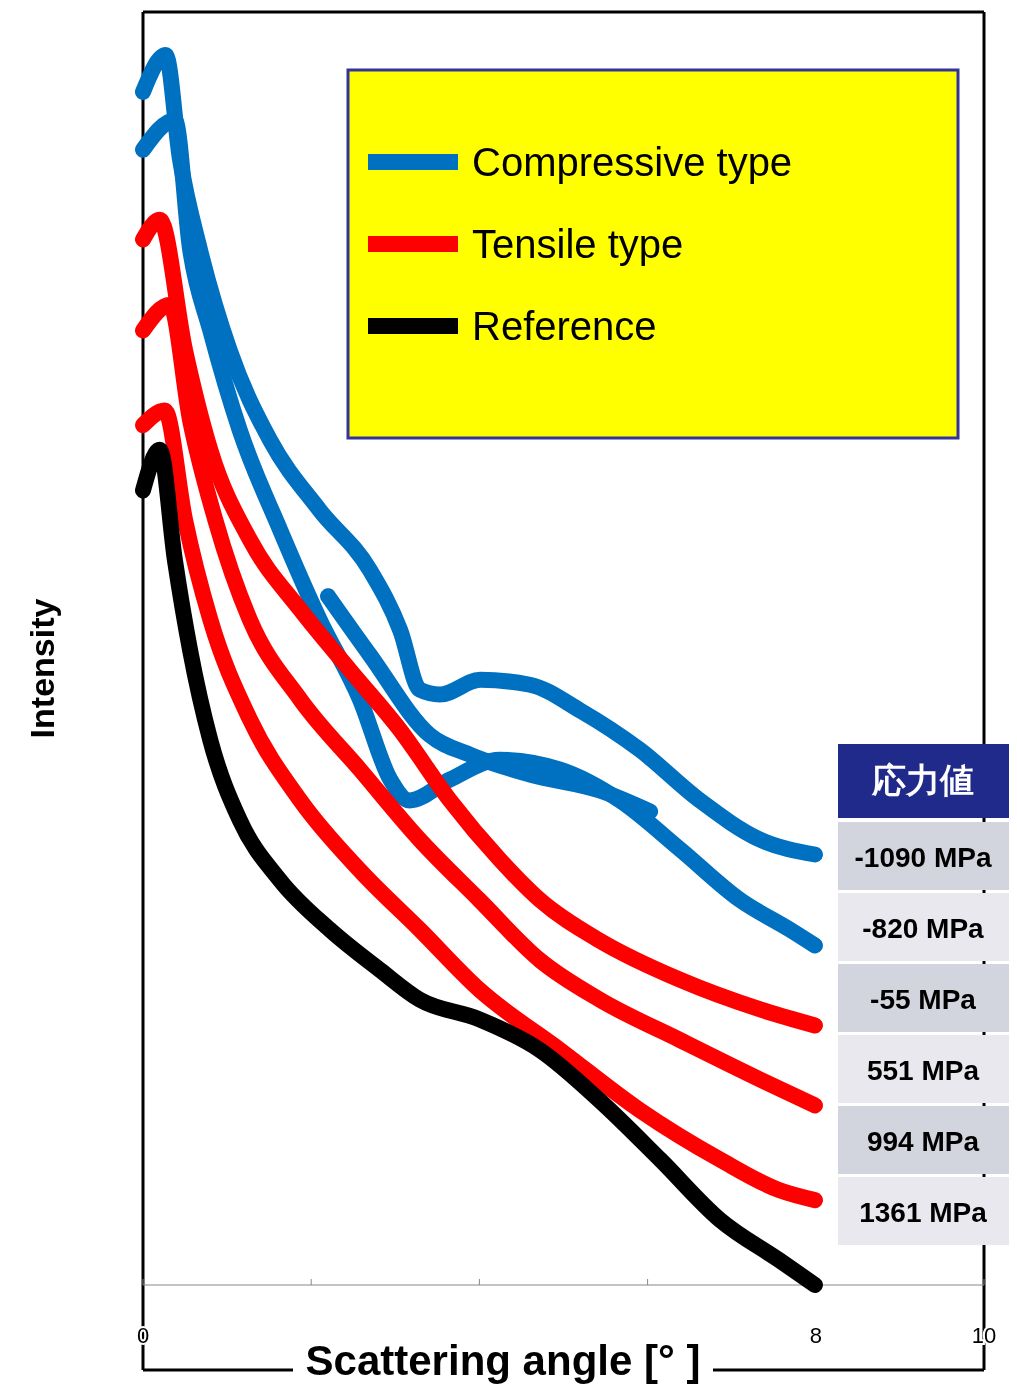  Describe the element at coordinates (815, 1335) in the screenshot. I see `x-tick-label: 8` at that location.